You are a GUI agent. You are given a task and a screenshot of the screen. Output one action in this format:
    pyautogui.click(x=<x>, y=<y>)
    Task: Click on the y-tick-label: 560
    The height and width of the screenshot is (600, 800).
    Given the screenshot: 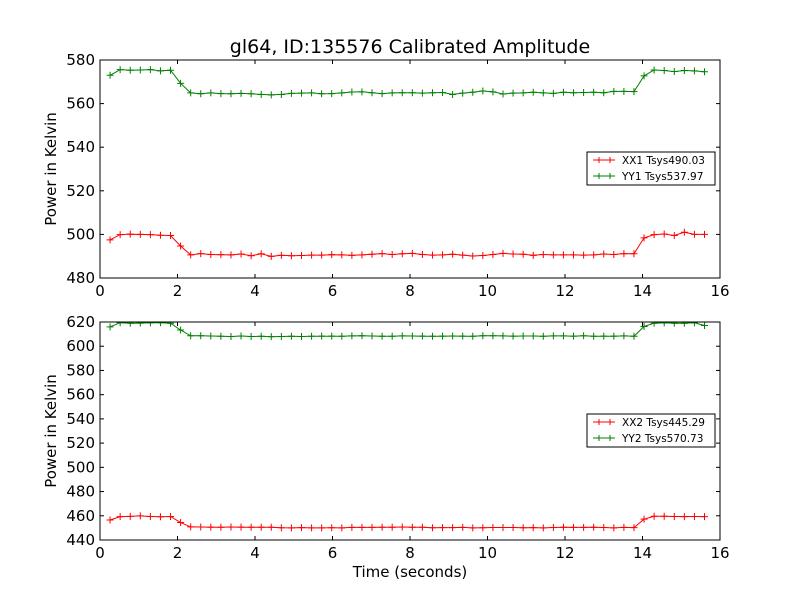 What is the action you would take?
    pyautogui.click(x=80, y=104)
    